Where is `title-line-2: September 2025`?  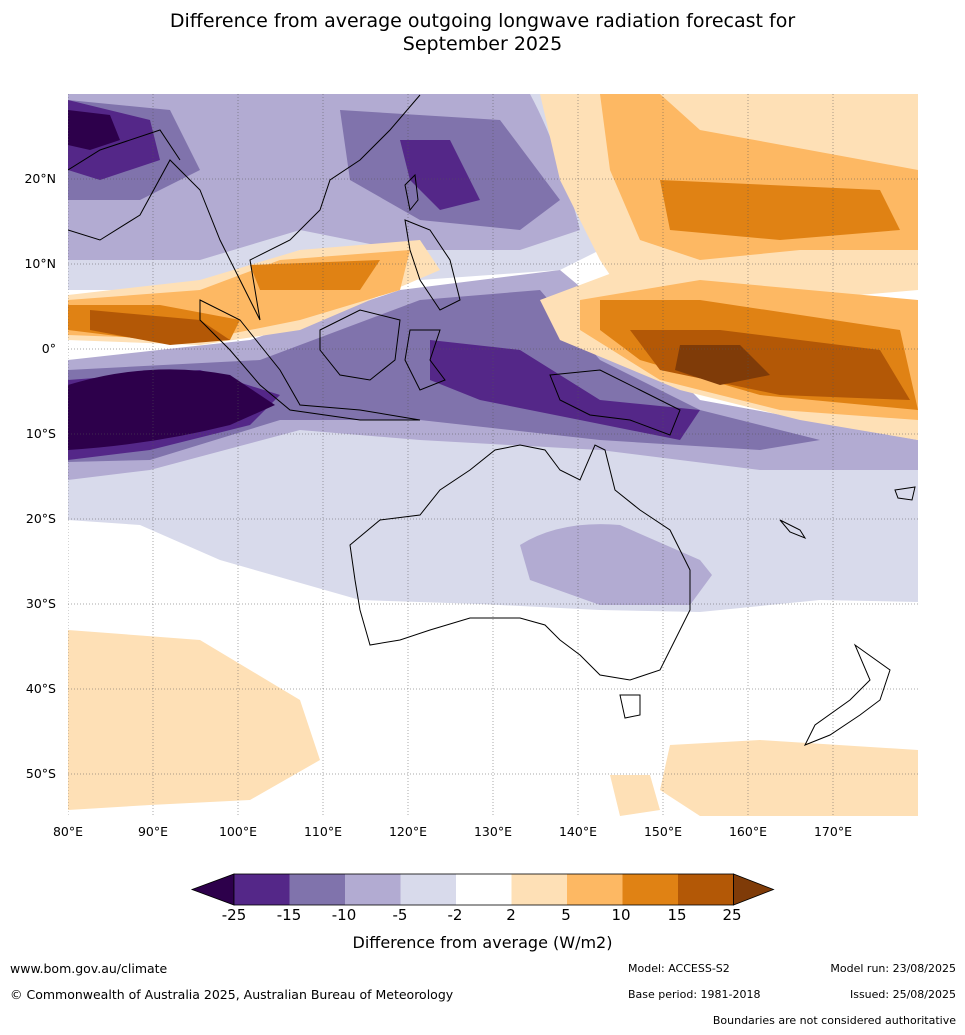 title-line-2: September 2025 is located at coordinates (482, 44).